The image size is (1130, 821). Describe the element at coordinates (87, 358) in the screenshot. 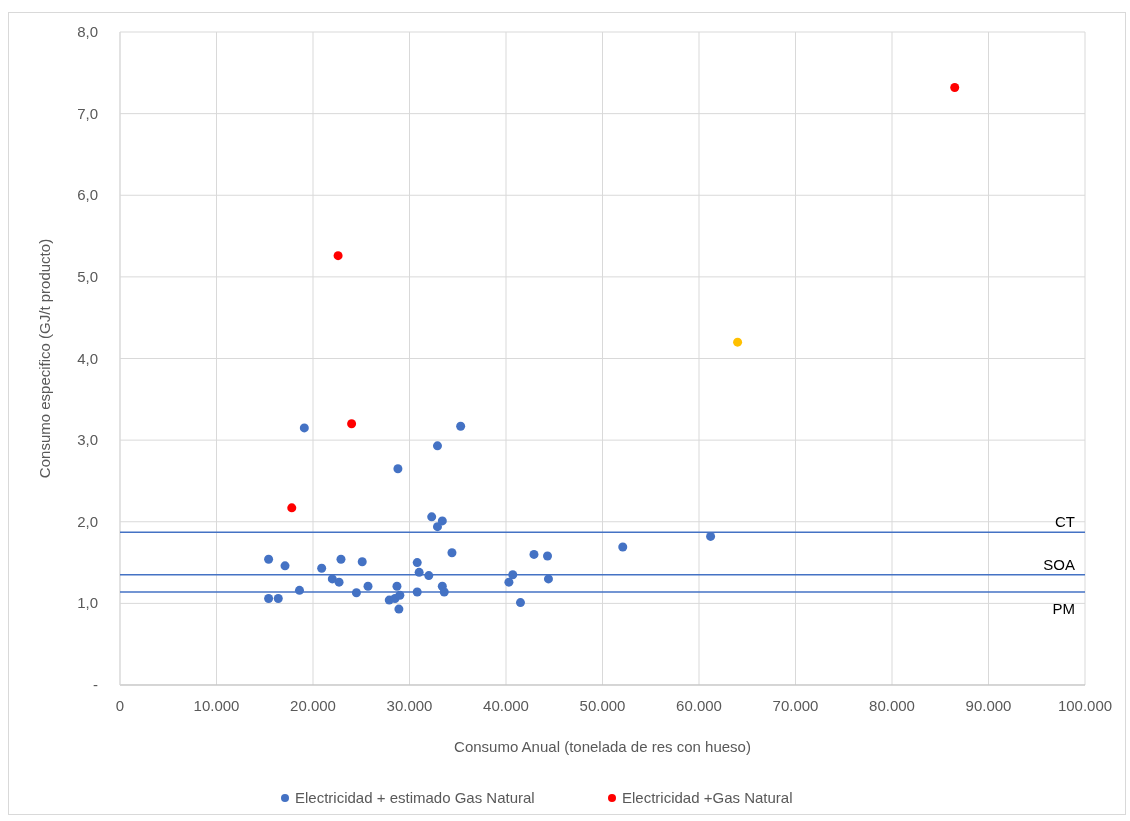

I see `y-tick-label: 4,0` at that location.